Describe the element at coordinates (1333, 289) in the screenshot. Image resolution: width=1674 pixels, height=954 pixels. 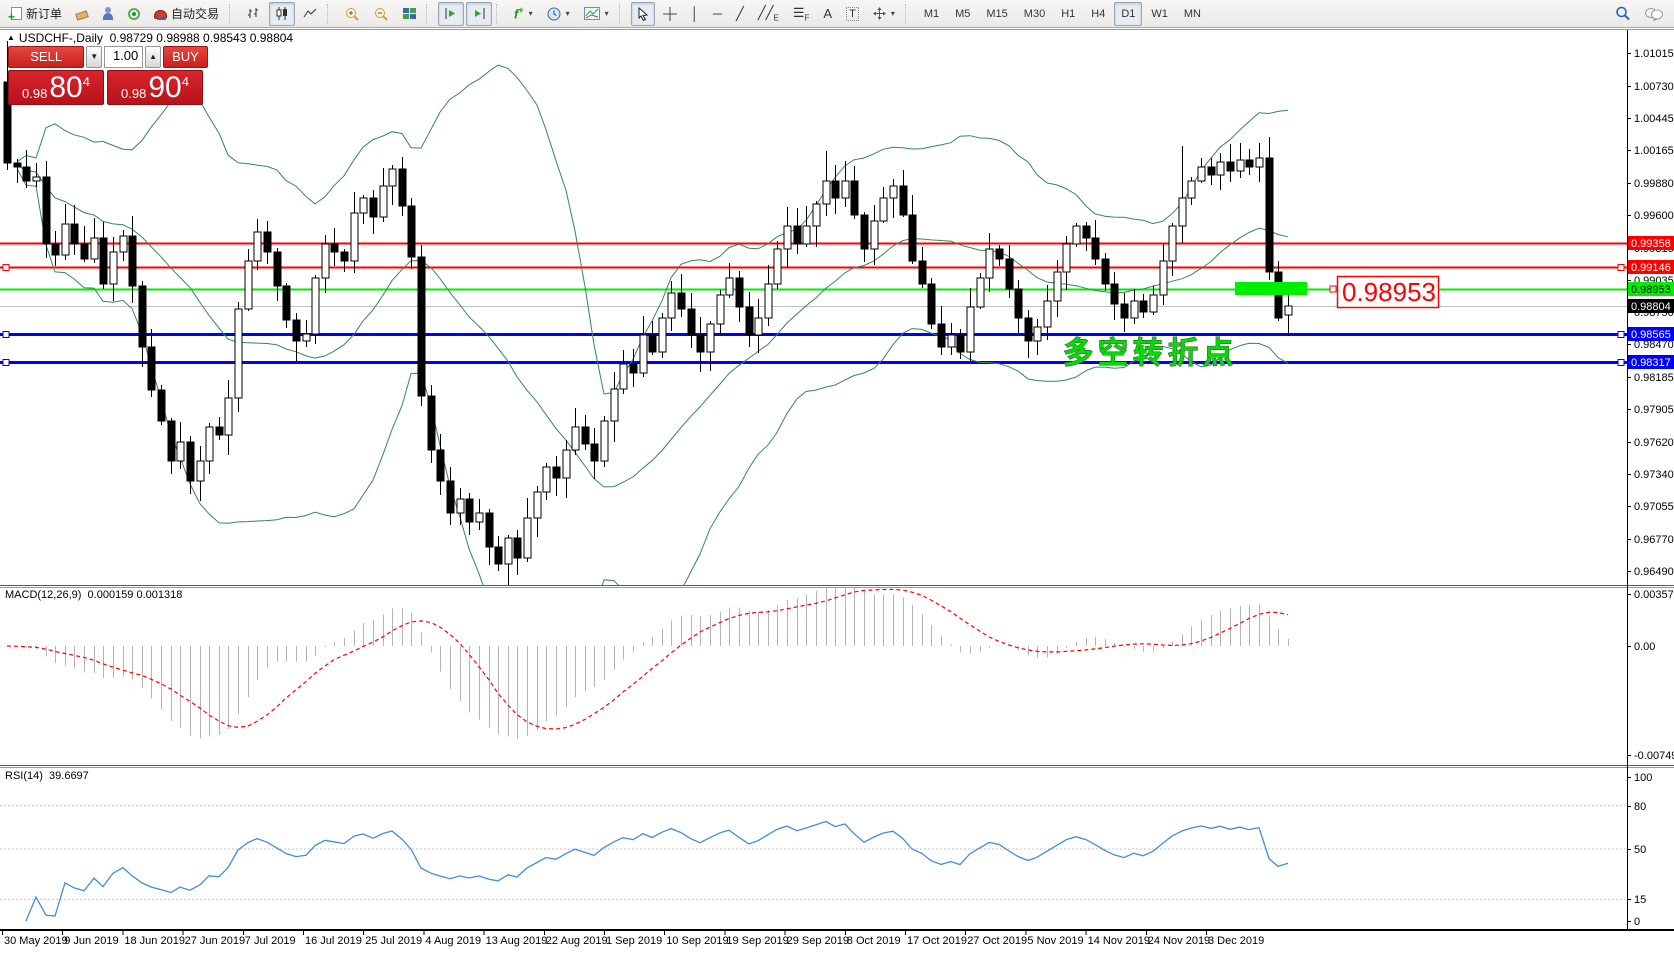
I see `annotation-anchor-marker` at that location.